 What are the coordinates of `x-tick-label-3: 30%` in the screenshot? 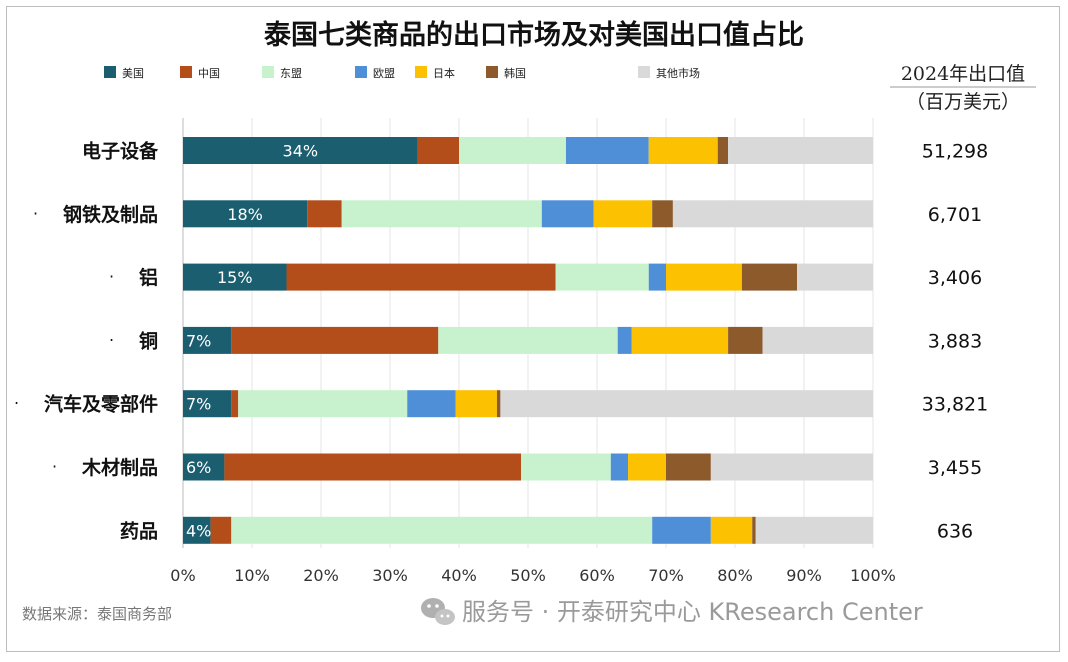 It's located at (390, 575).